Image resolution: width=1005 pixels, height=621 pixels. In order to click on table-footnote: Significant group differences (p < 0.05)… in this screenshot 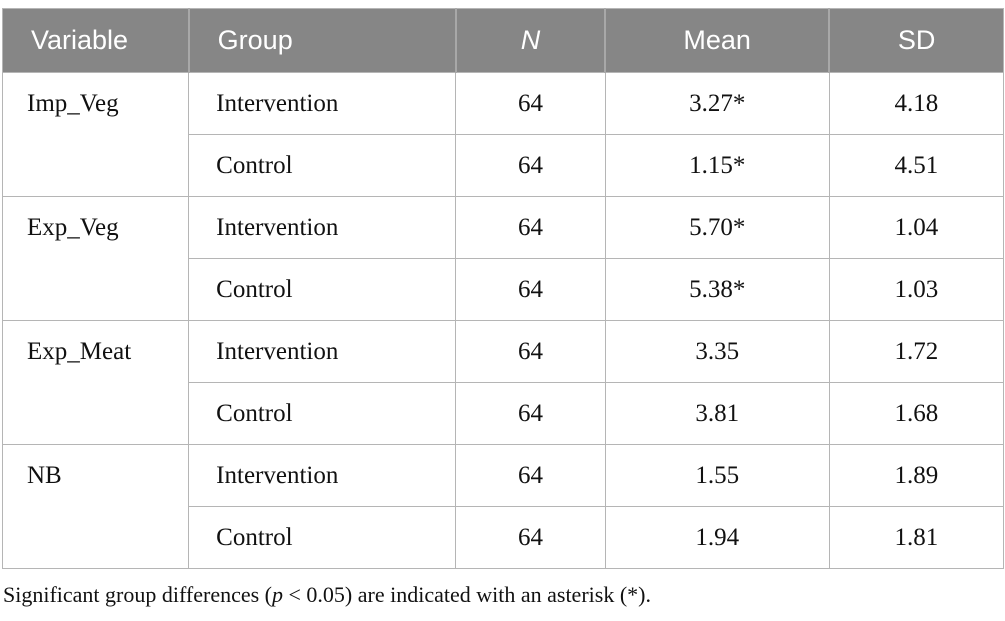, I will do `click(503, 595)`.